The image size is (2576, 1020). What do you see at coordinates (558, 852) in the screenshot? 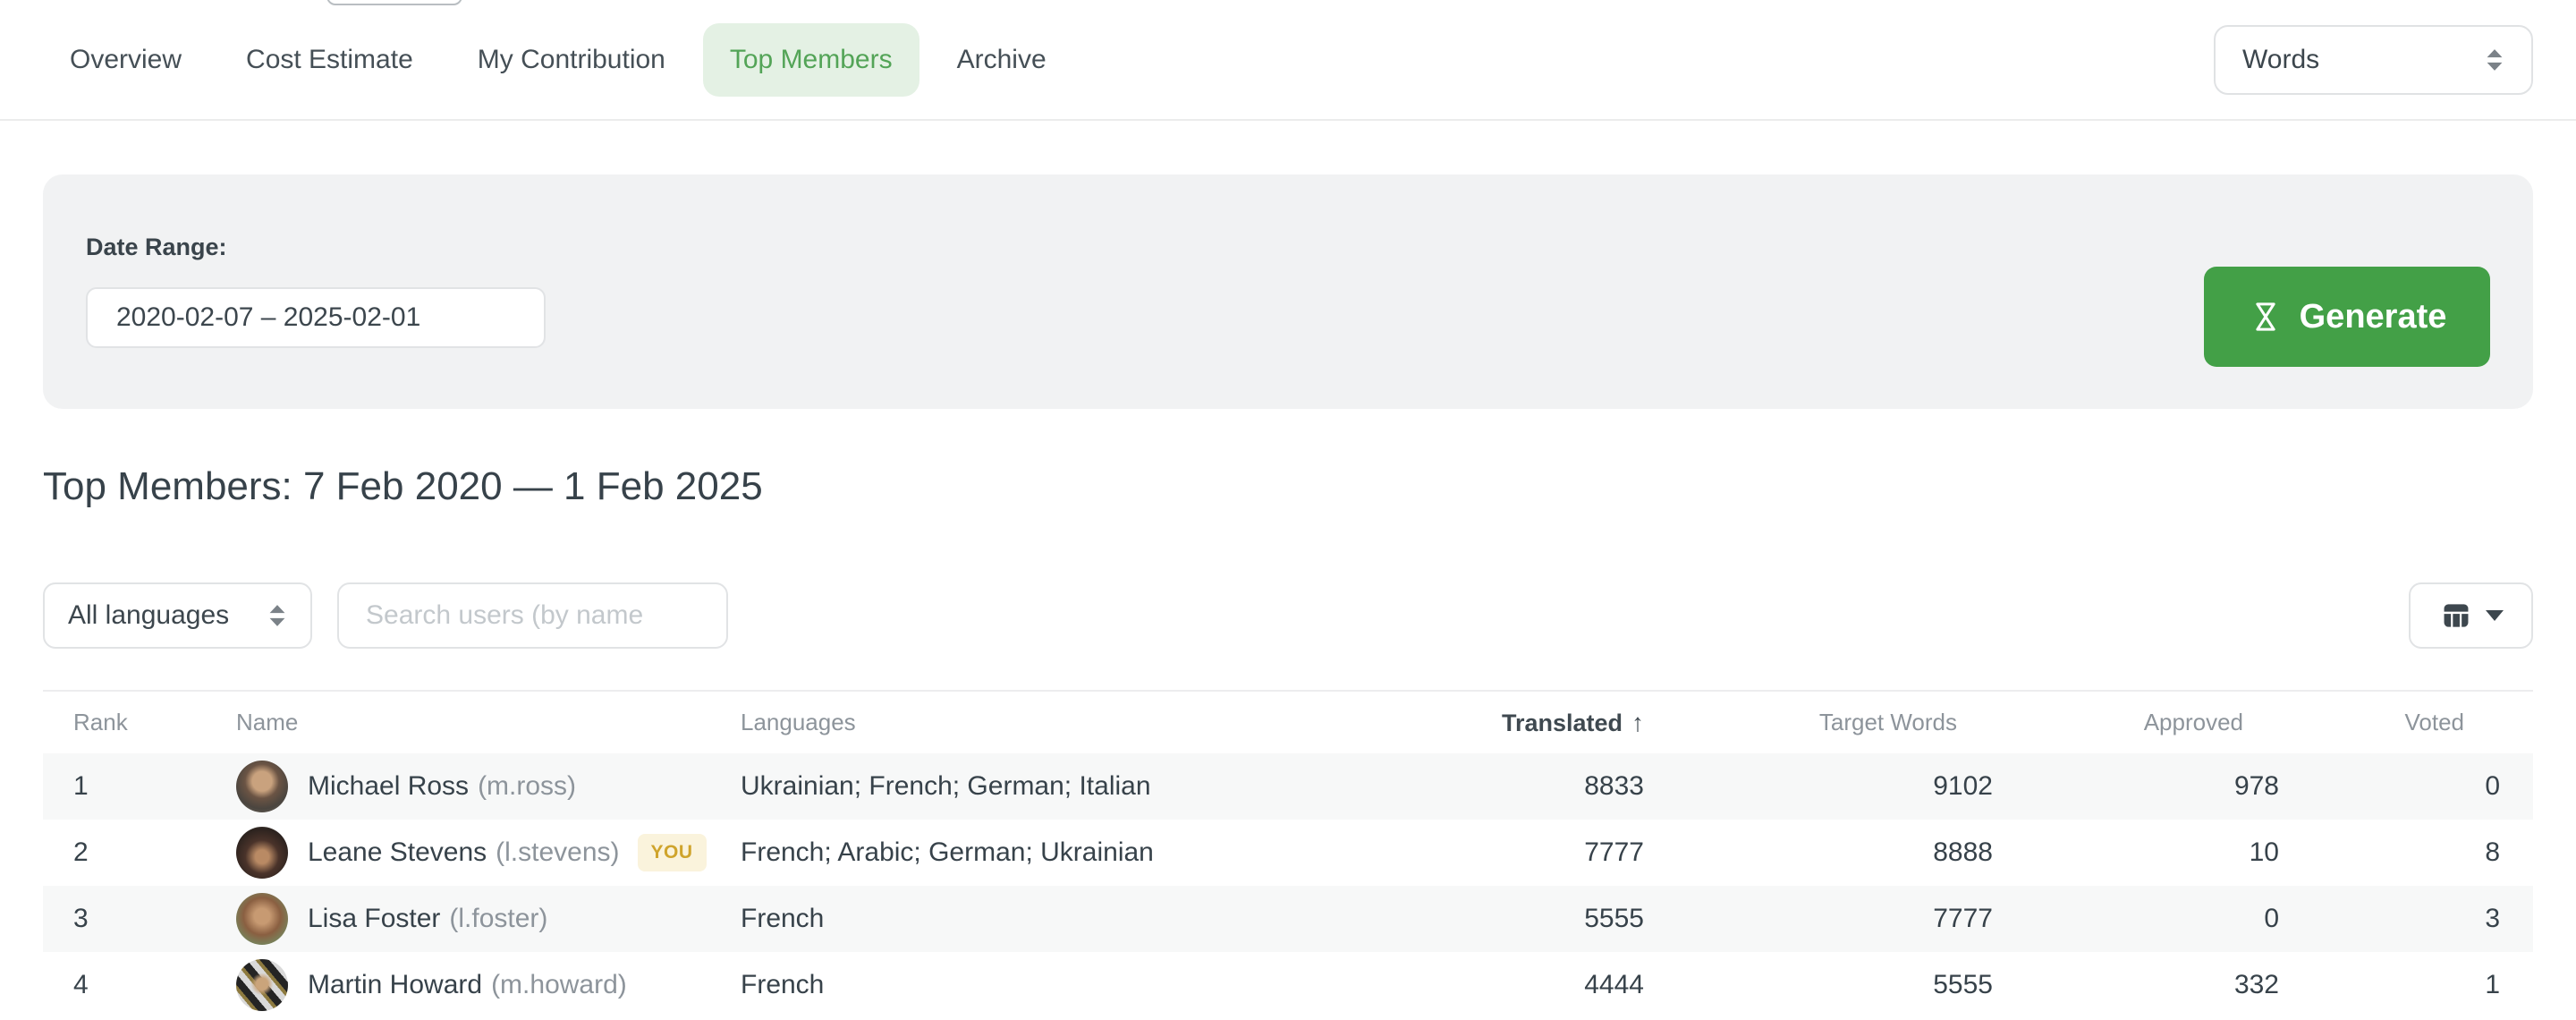
I see `member-username: (l.stevens)` at bounding box center [558, 852].